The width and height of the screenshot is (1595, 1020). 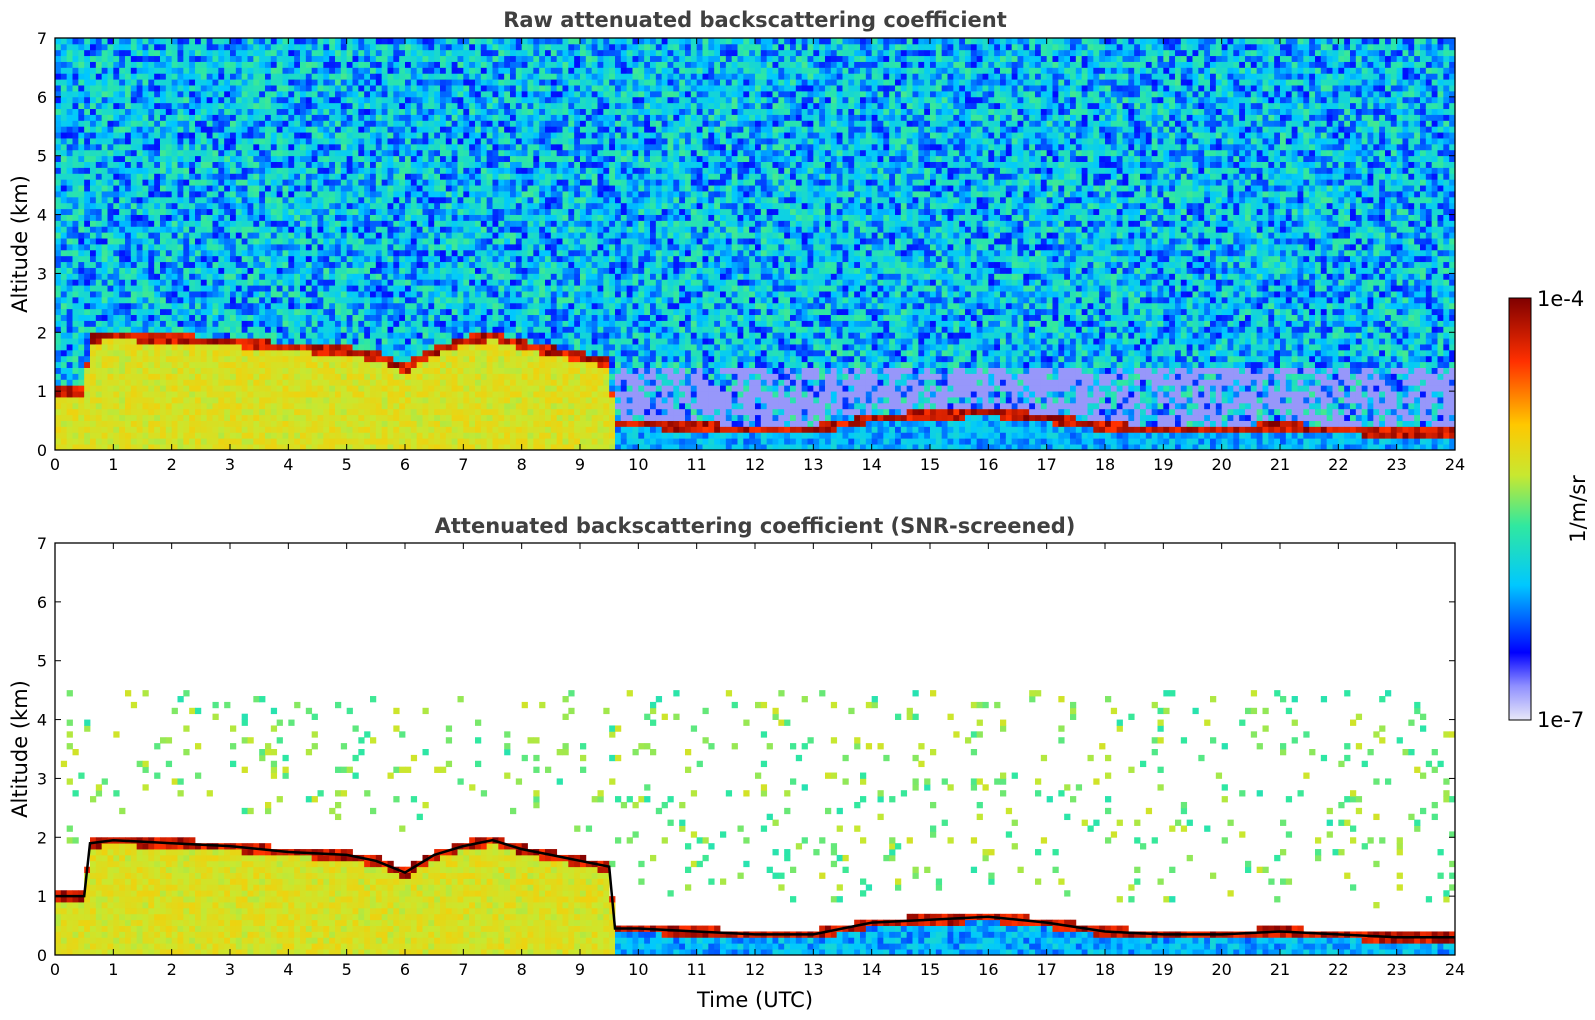 I want to click on colorbar-min-label: 1e-7, so click(x=1560, y=720).